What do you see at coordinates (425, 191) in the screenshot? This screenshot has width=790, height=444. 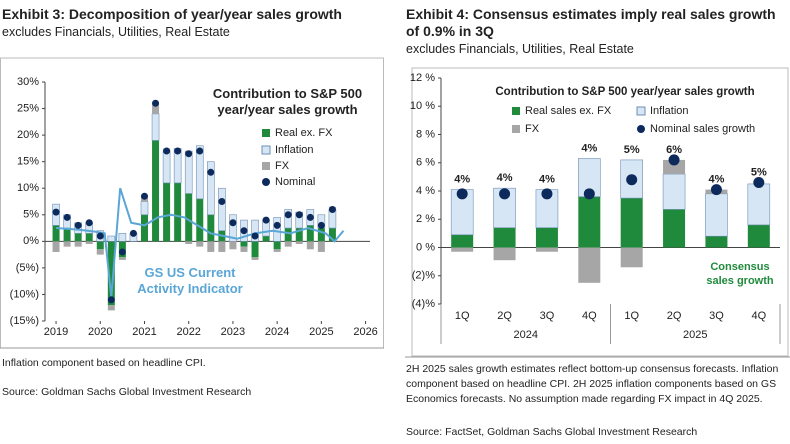 I see `y-tick-label: 4 %` at bounding box center [425, 191].